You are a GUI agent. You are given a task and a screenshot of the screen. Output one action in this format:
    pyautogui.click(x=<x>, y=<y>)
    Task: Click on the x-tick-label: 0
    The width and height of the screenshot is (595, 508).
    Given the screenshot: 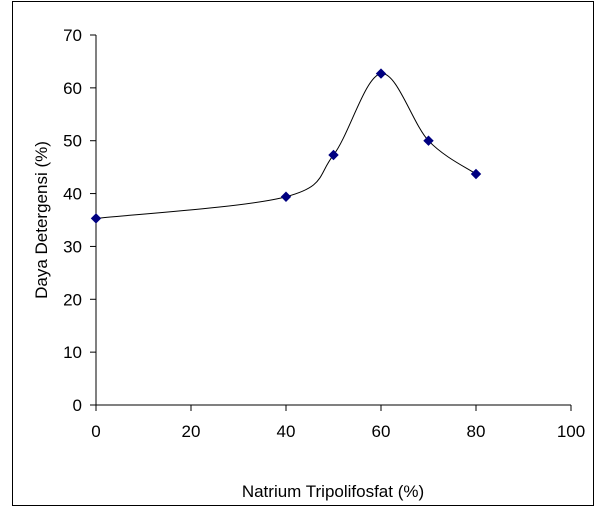 What is the action you would take?
    pyautogui.click(x=95, y=431)
    